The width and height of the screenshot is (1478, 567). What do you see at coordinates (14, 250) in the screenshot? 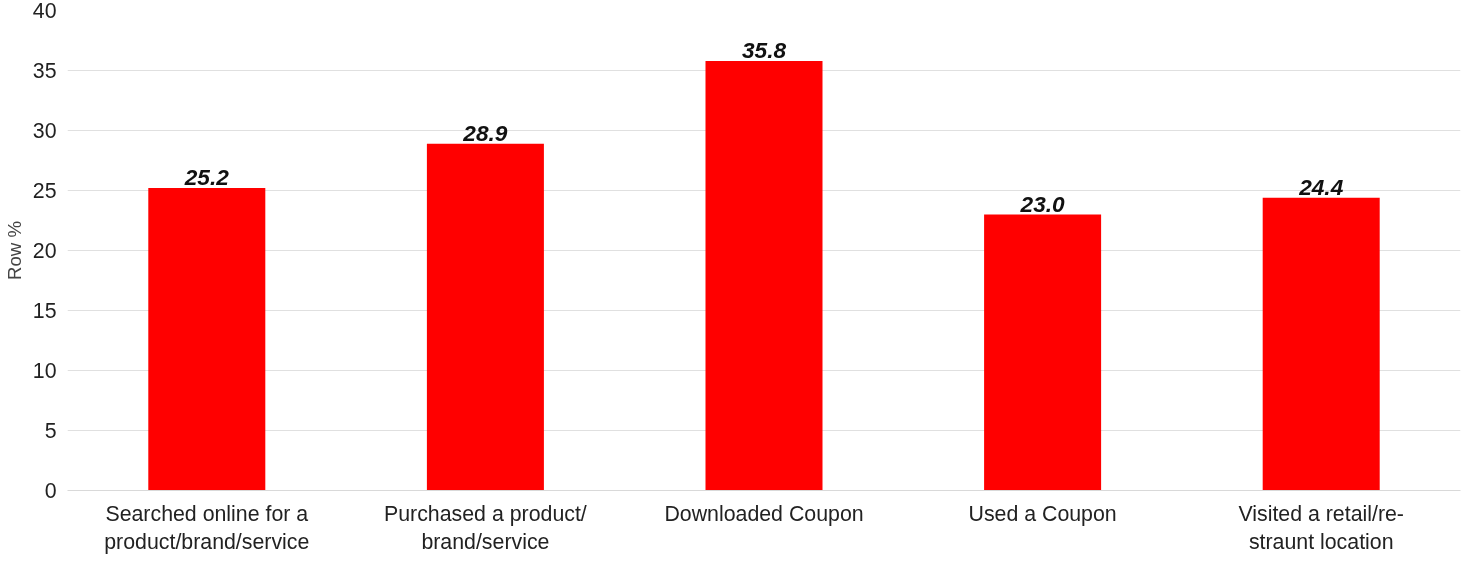
I see `y-axis-title: Row %` at bounding box center [14, 250].